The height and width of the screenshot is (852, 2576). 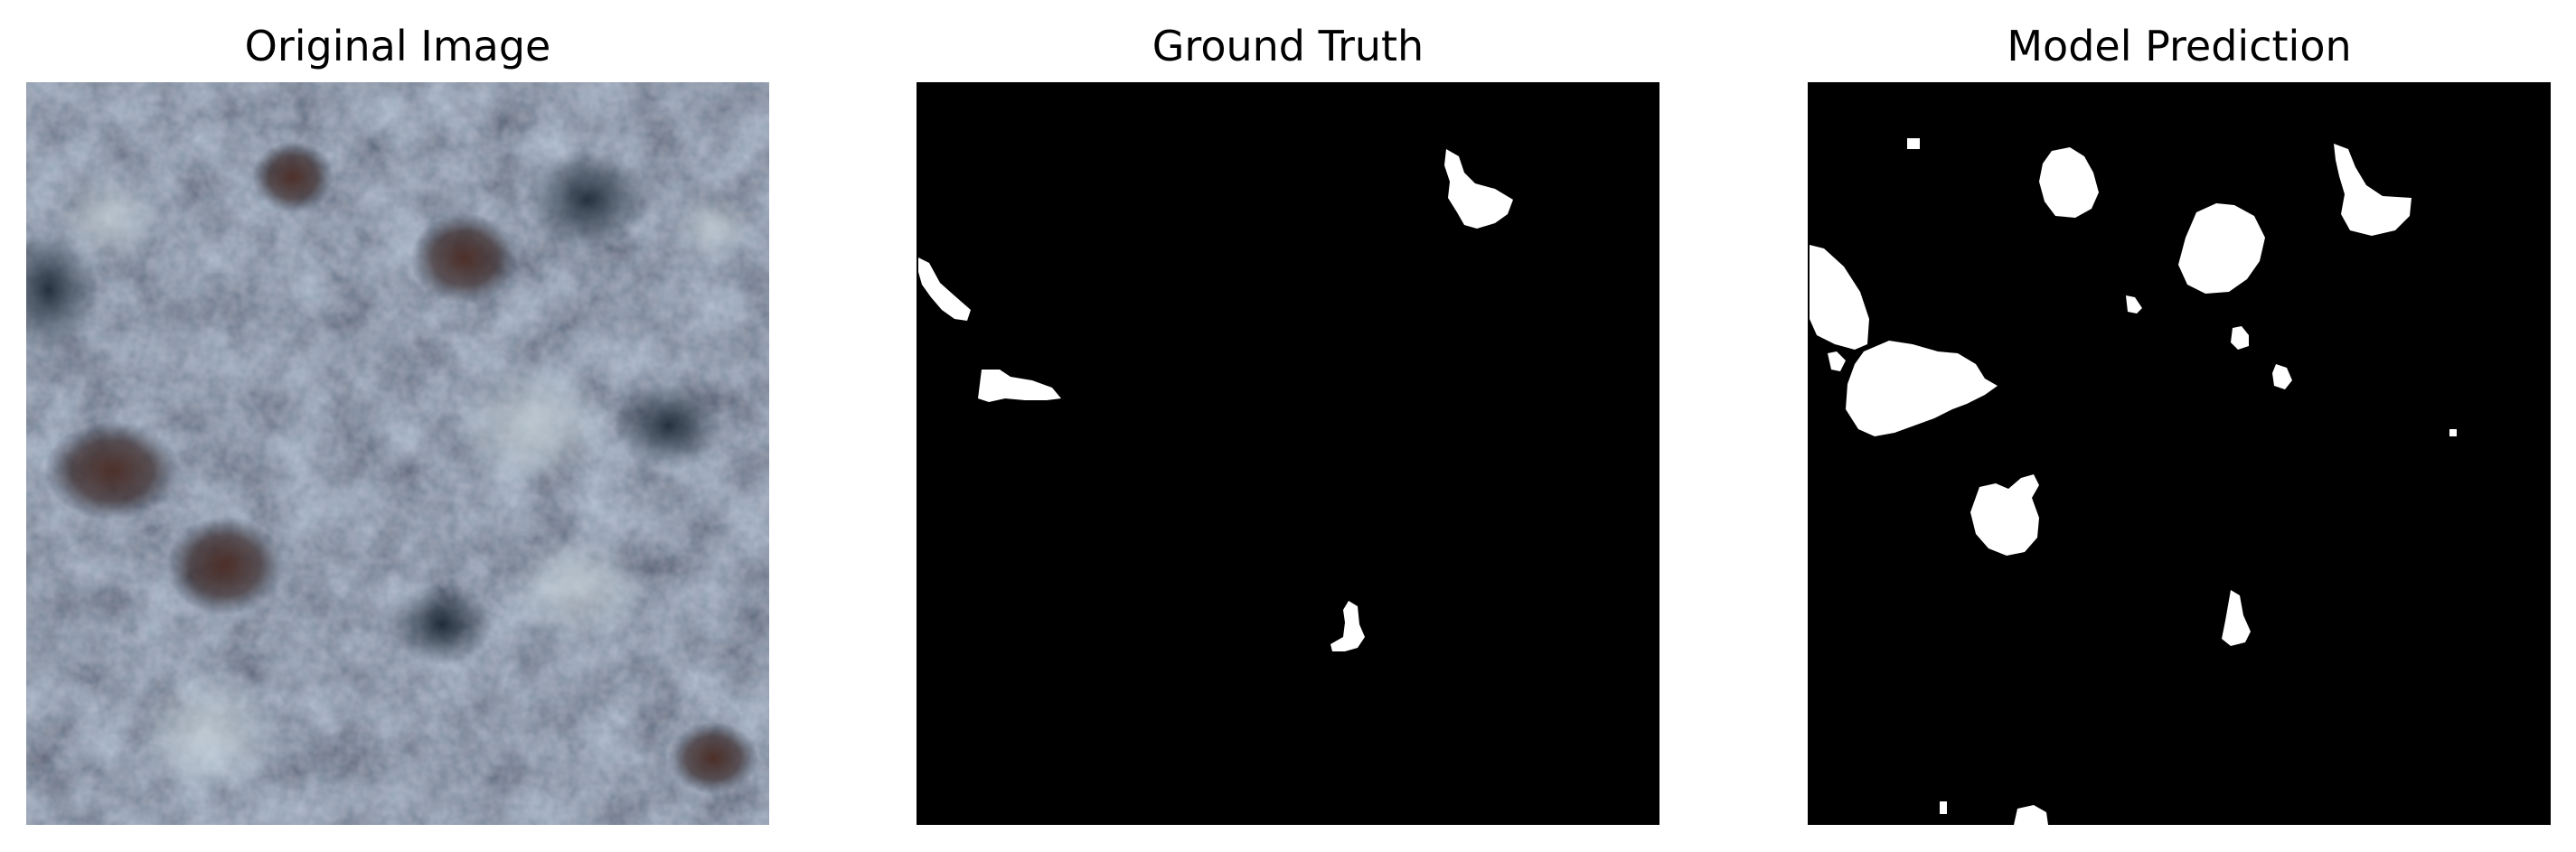 What do you see at coordinates (2180, 46) in the screenshot?
I see `model-prediction-title: Model Prediction` at bounding box center [2180, 46].